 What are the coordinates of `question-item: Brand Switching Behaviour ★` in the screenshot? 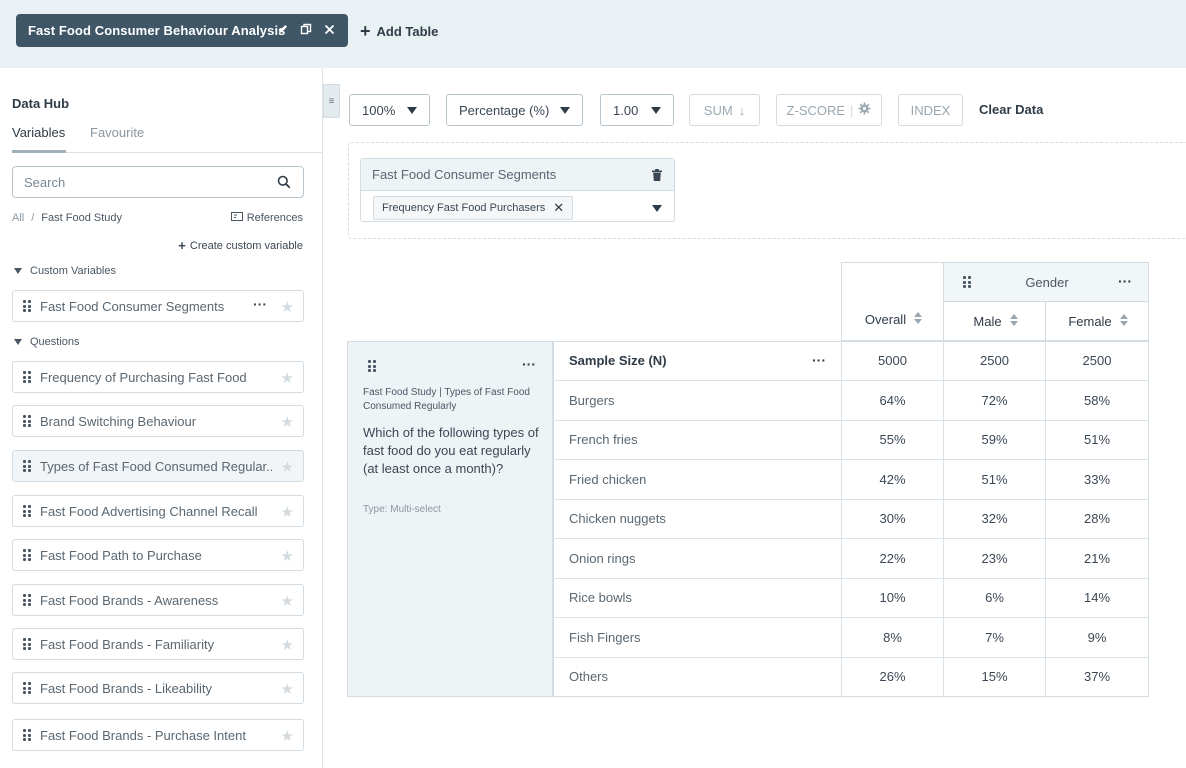 It's located at (158, 421).